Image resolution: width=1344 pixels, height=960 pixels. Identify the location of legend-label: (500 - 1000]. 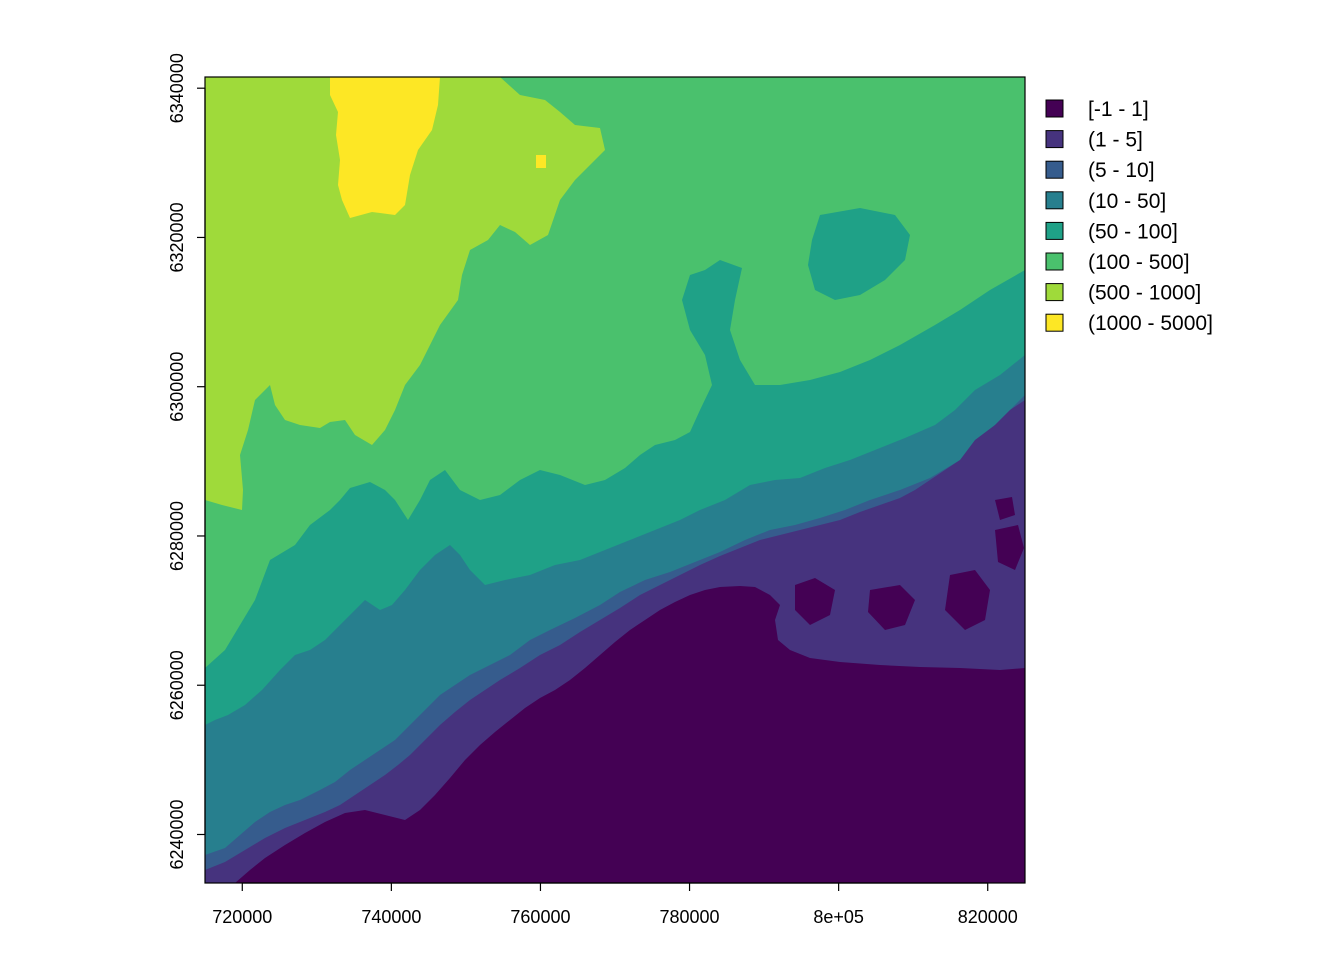
(1144, 293).